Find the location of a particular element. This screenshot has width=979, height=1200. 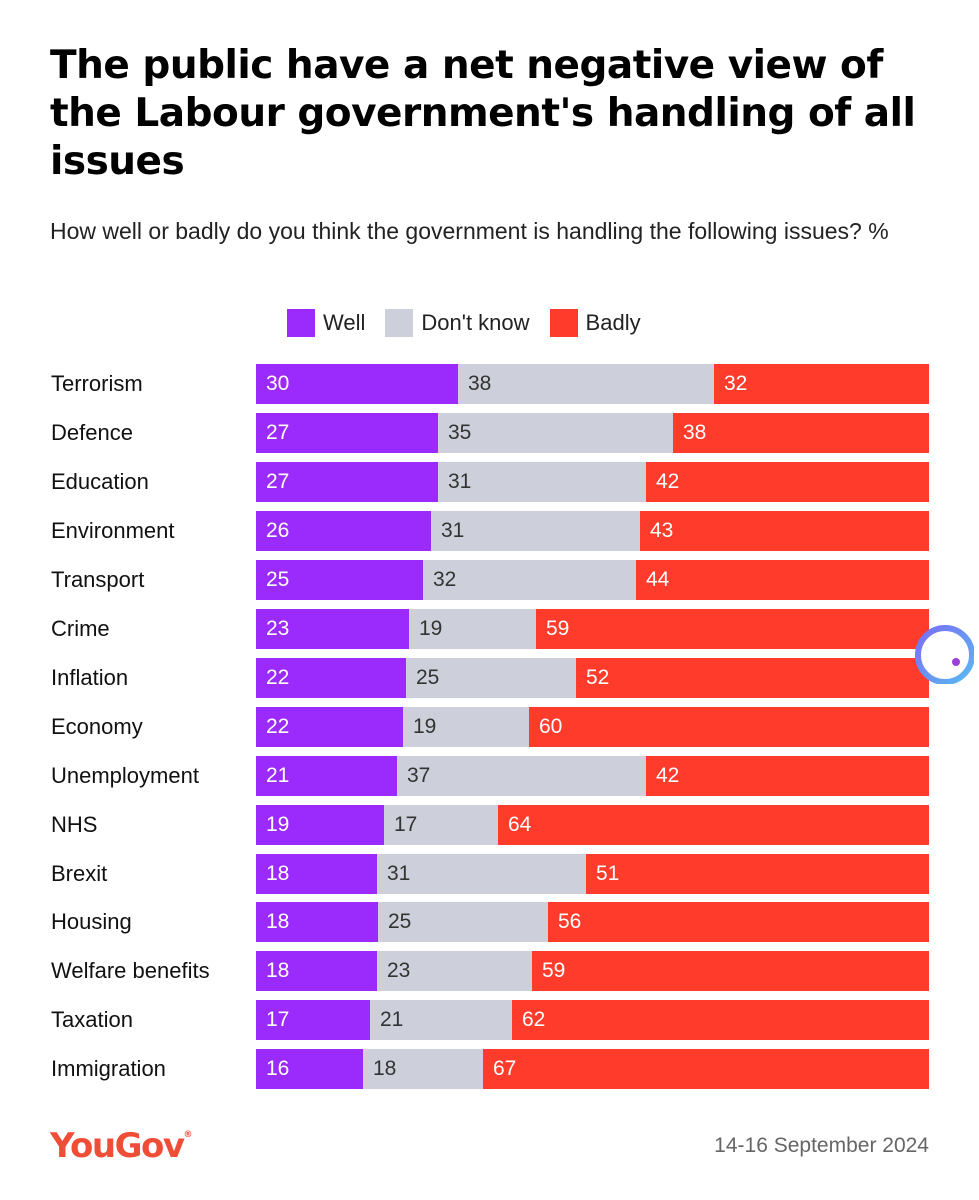

legend-item-well: Well is located at coordinates (326, 323).